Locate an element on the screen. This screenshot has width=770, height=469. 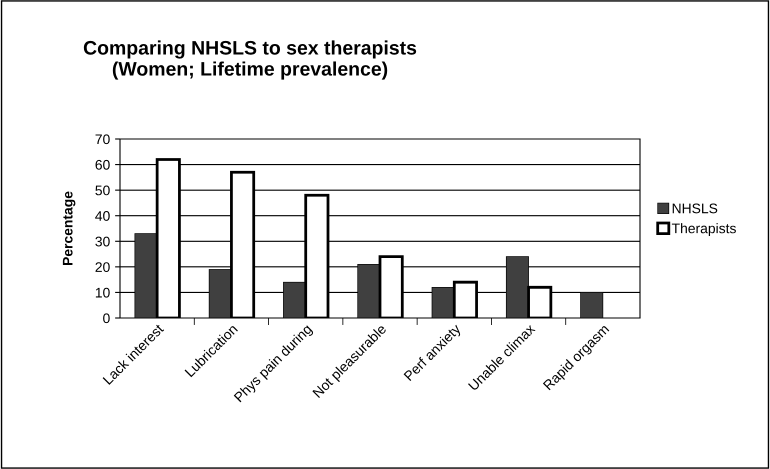
y-tick-label: 0 is located at coordinates (106, 318).